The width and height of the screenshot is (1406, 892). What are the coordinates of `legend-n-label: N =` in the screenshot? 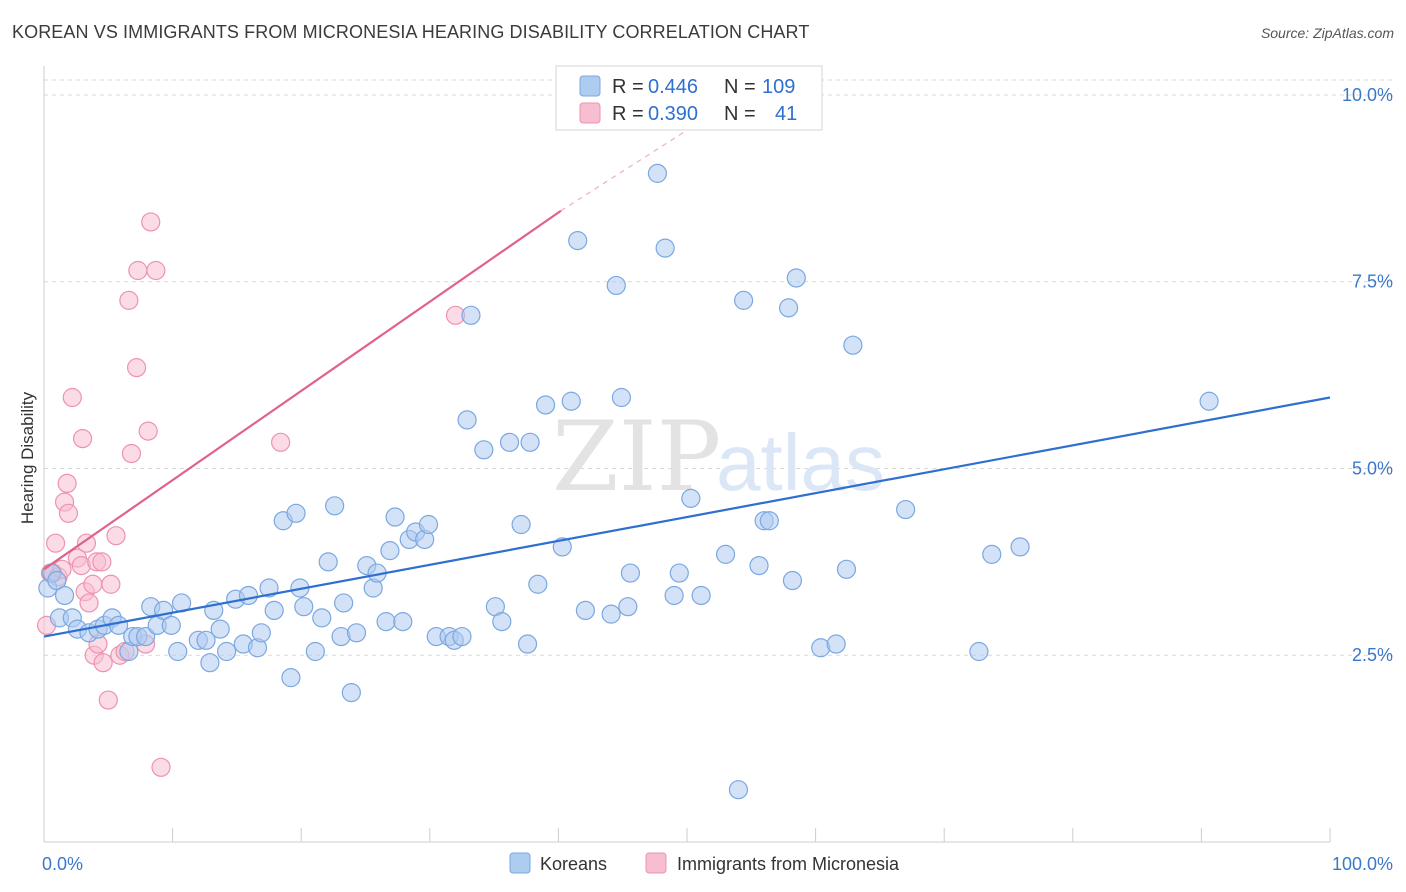 It's located at (740, 114).